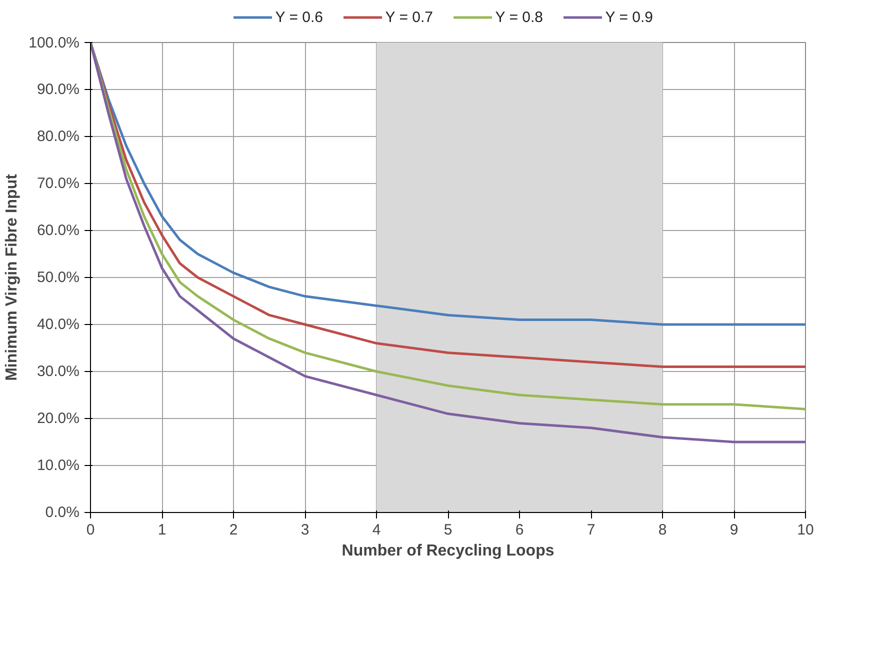 This screenshot has height=646, width=891. I want to click on y-tick-label: 30.0%, so click(58, 371).